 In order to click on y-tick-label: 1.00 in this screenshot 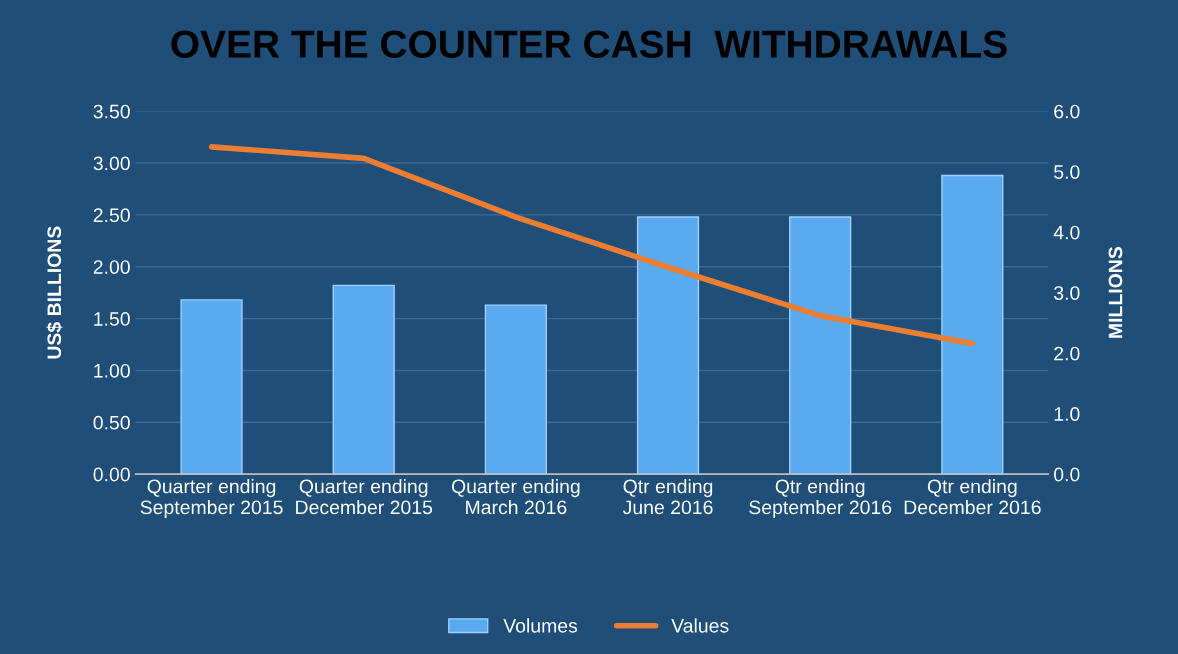, I will do `click(112, 370)`.